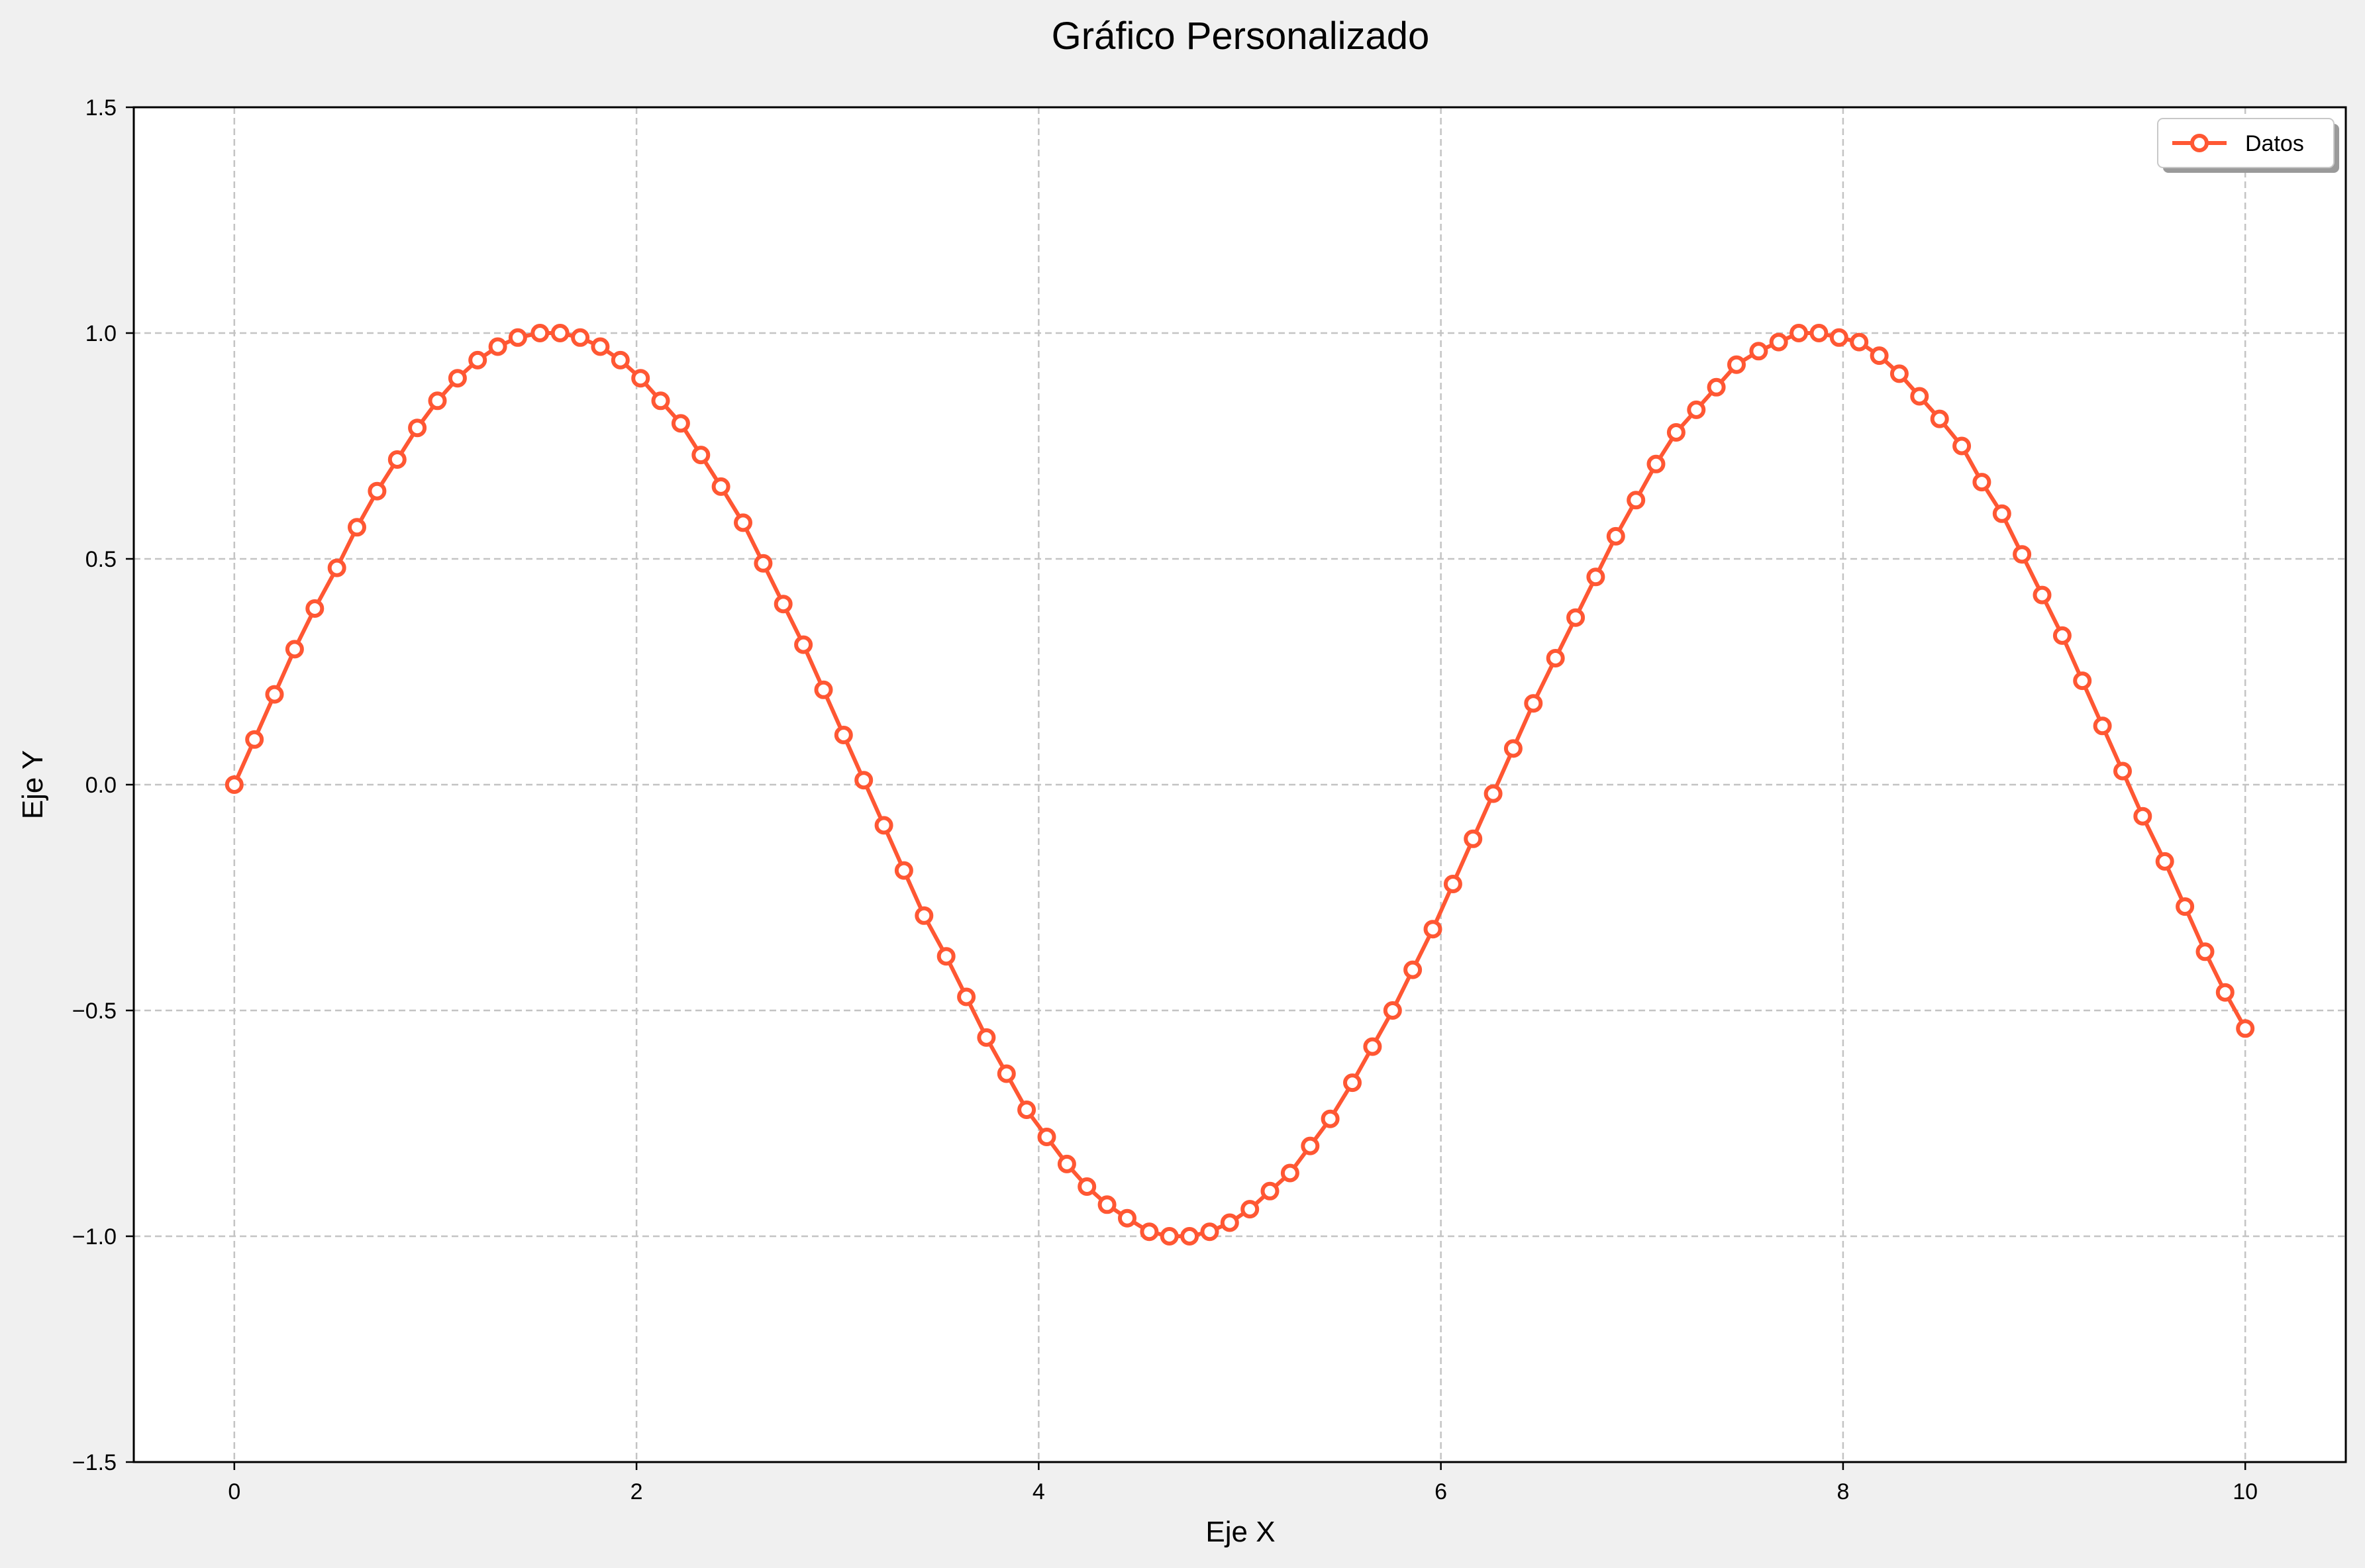 This screenshot has height=1568, width=2365. What do you see at coordinates (94, 1237) in the screenshot?
I see `y-tick-label: −1.0` at bounding box center [94, 1237].